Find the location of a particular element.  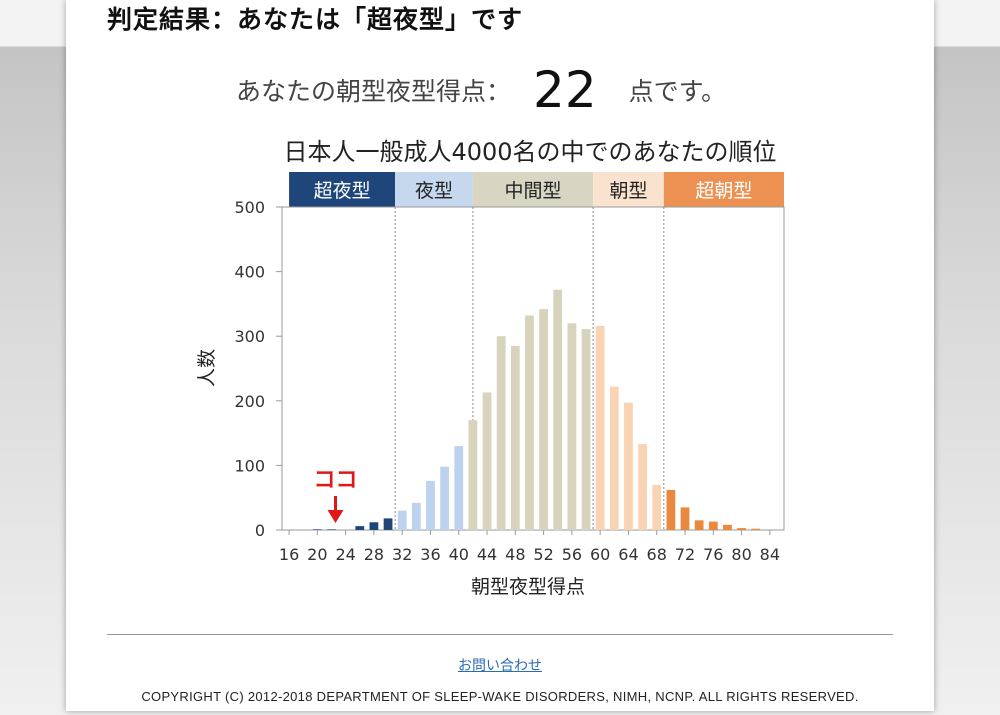

y-tick-label: 0 is located at coordinates (260, 530).